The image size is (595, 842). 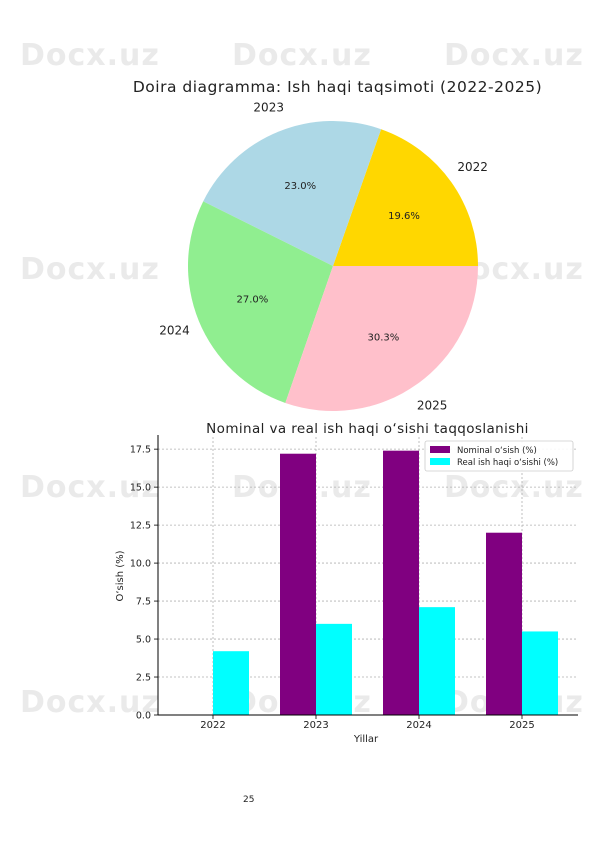 I want to click on x-tick-label: 2022, so click(x=212, y=725).